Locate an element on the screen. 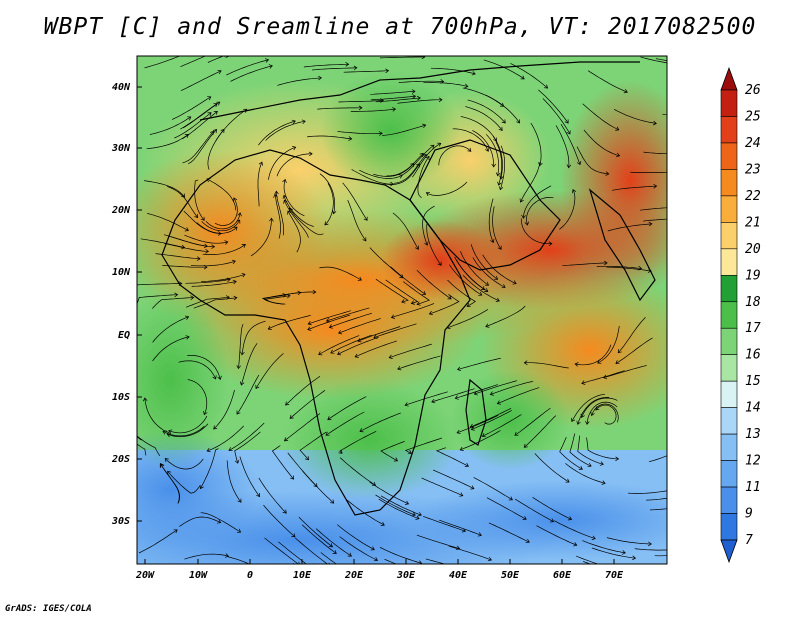  lat-tick-label: EQ is located at coordinates (124, 335).